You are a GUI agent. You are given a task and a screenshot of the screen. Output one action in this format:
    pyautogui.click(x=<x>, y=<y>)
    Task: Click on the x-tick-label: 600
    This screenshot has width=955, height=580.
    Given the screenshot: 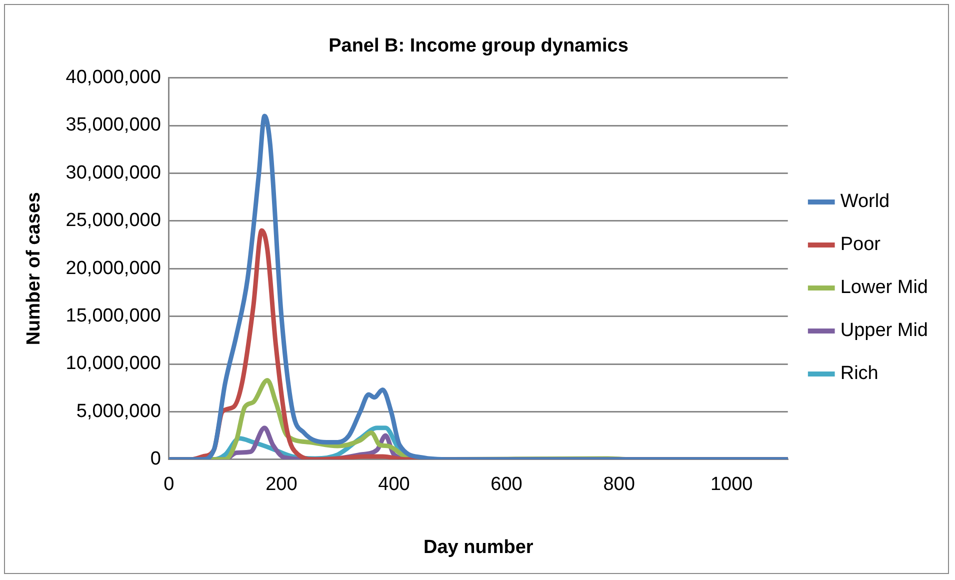 What is the action you would take?
    pyautogui.click(x=506, y=485)
    